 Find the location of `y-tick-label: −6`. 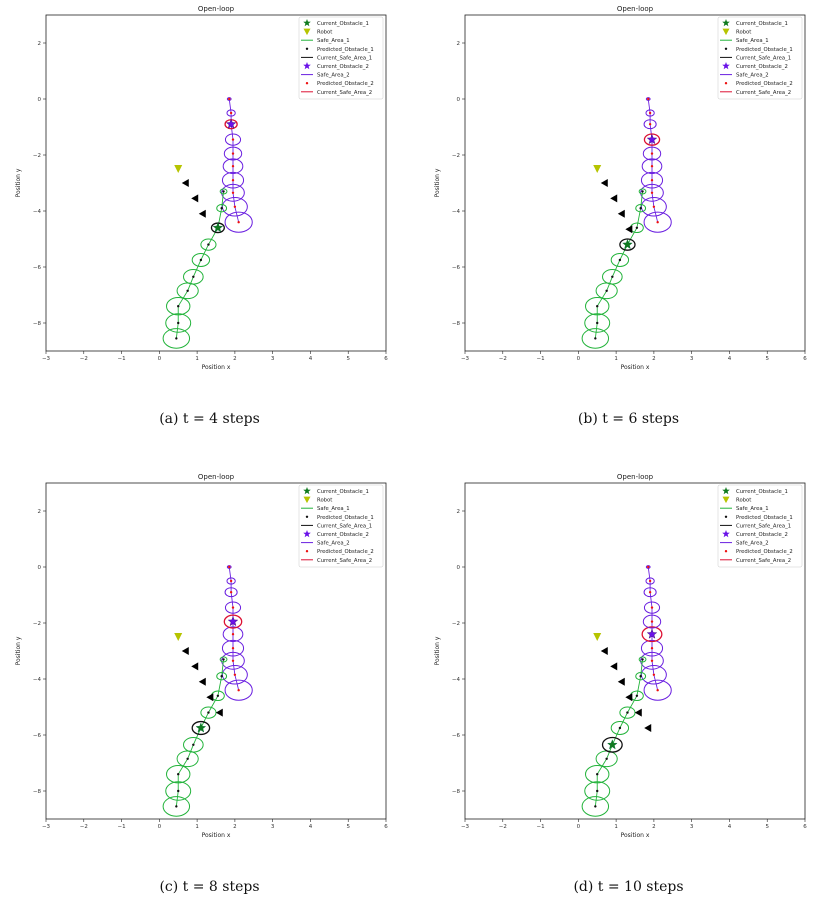

y-tick-label: −6 is located at coordinates (37, 268).